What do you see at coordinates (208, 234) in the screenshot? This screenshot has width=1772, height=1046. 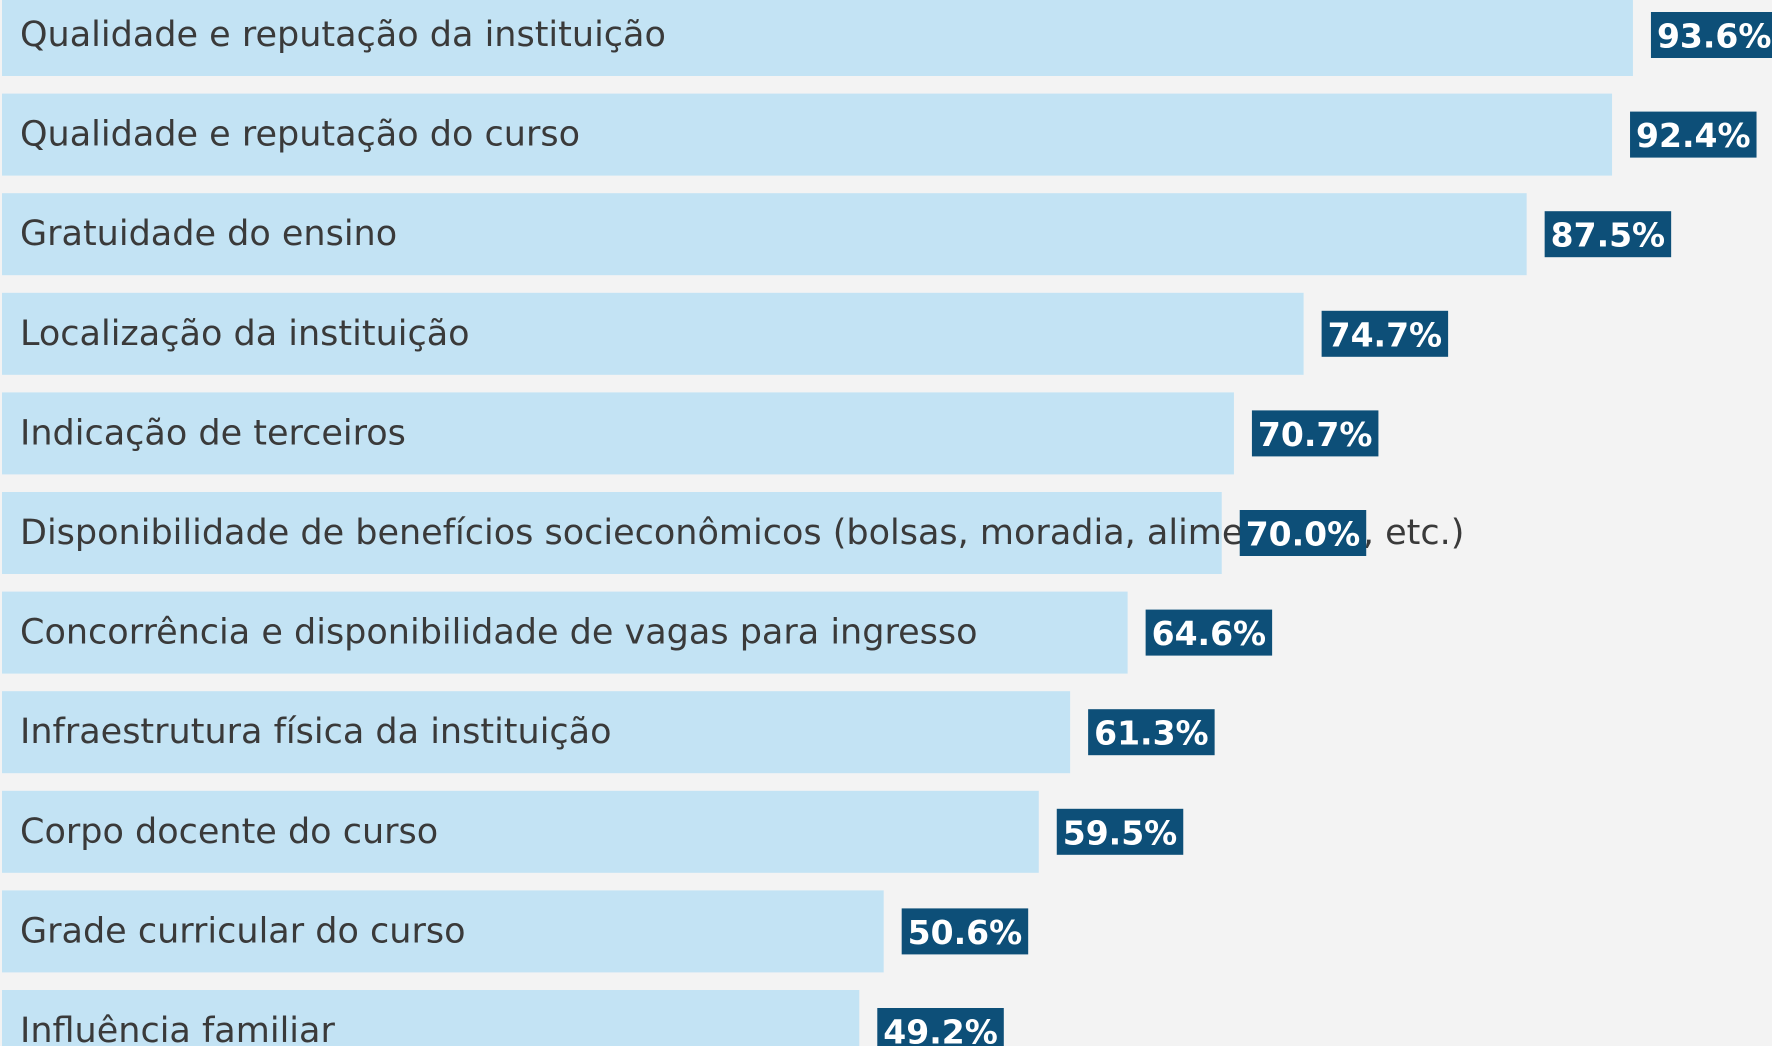 I see `category-label: Gratuidade do ensino` at bounding box center [208, 234].